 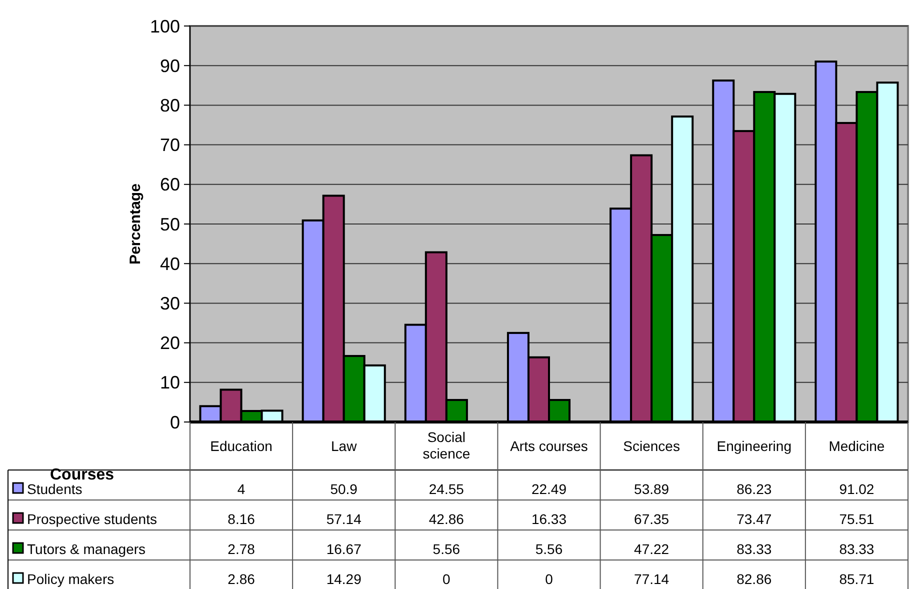 I want to click on data-label: 22.49, so click(x=549, y=488).